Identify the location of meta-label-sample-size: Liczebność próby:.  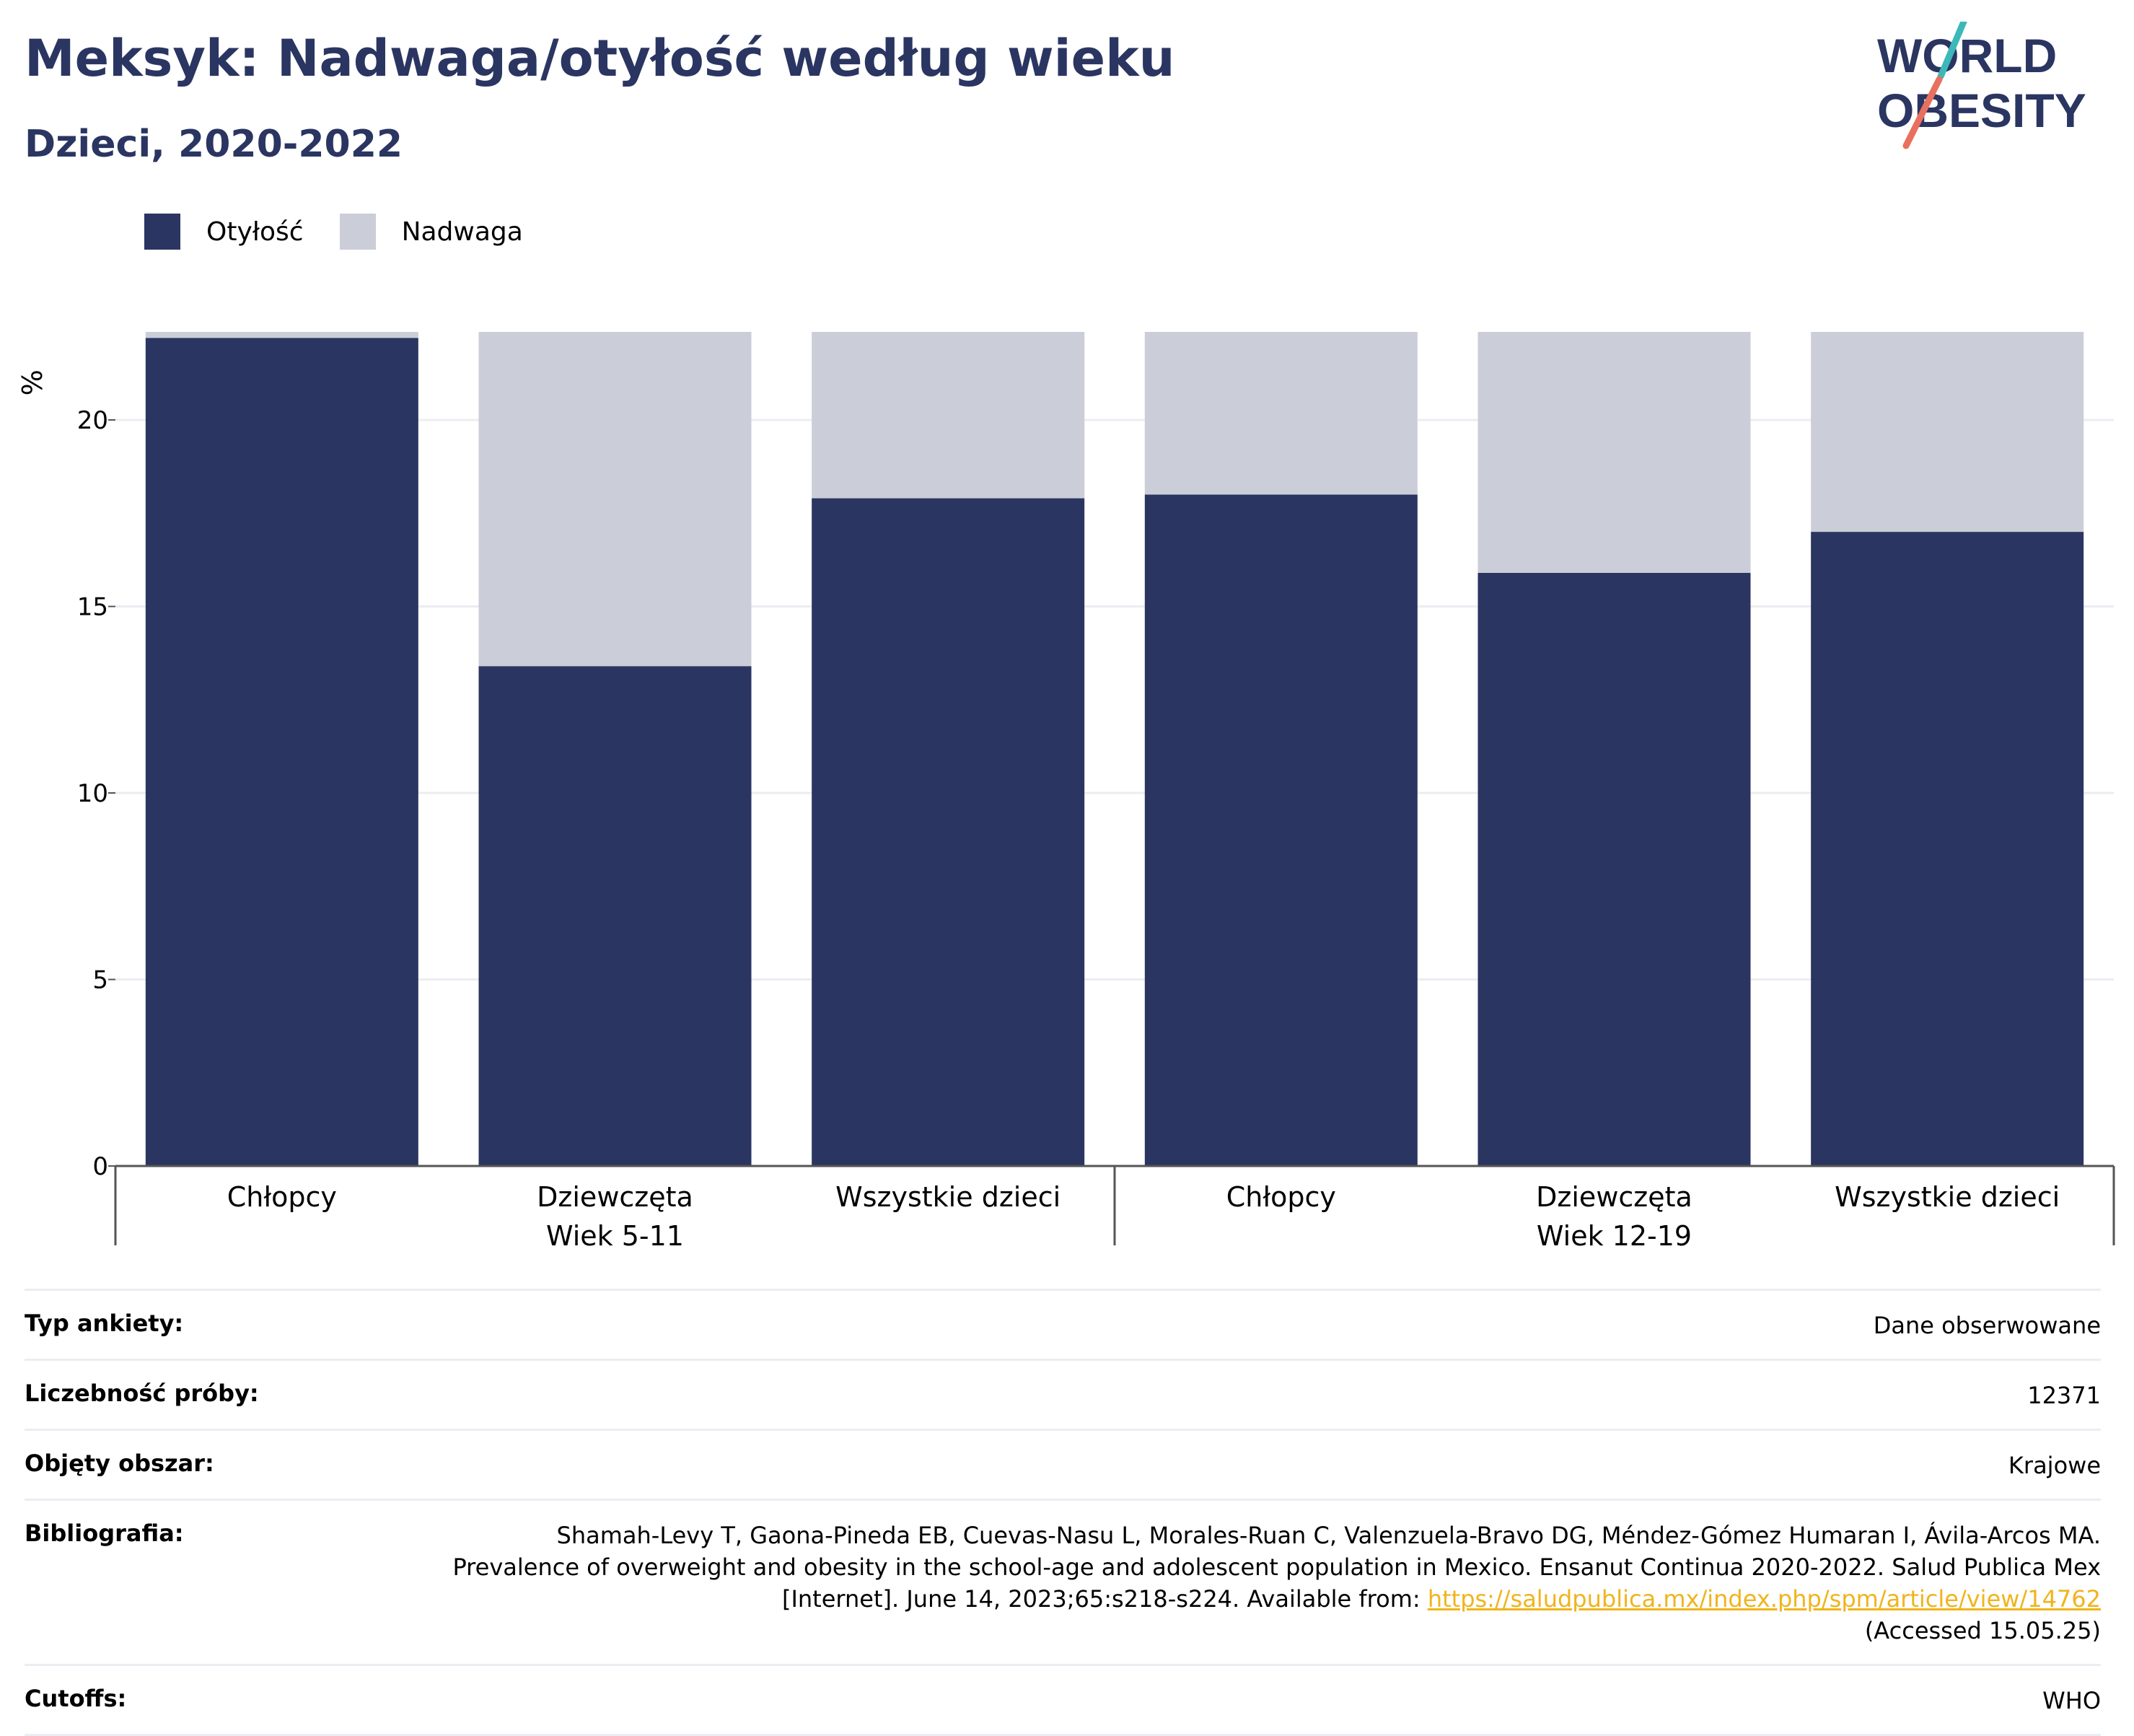
(142, 1393).